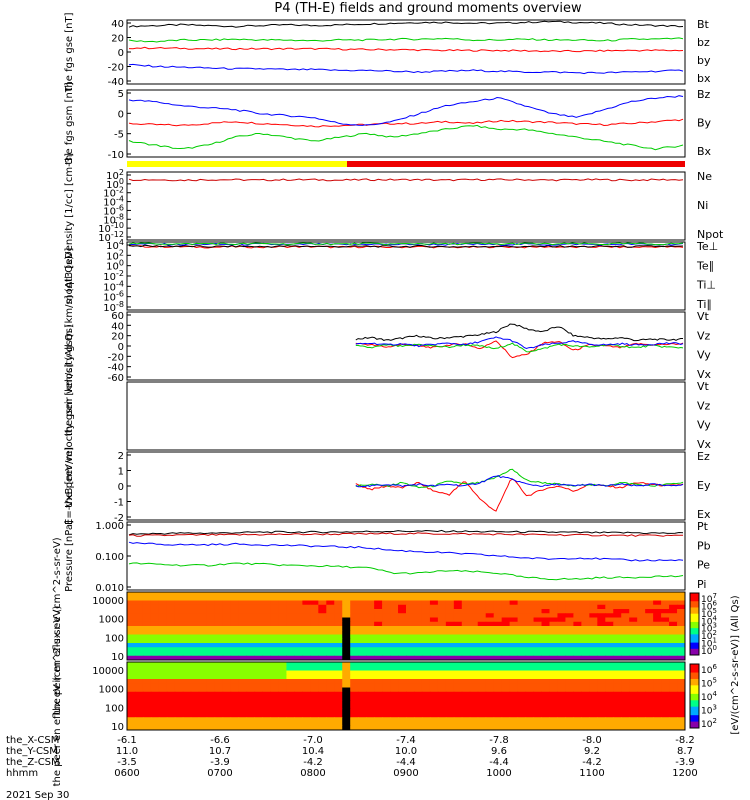 The height and width of the screenshot is (800, 750). Describe the element at coordinates (127, 762) in the screenshot. I see `orbit-row-value: -3.5` at that location.